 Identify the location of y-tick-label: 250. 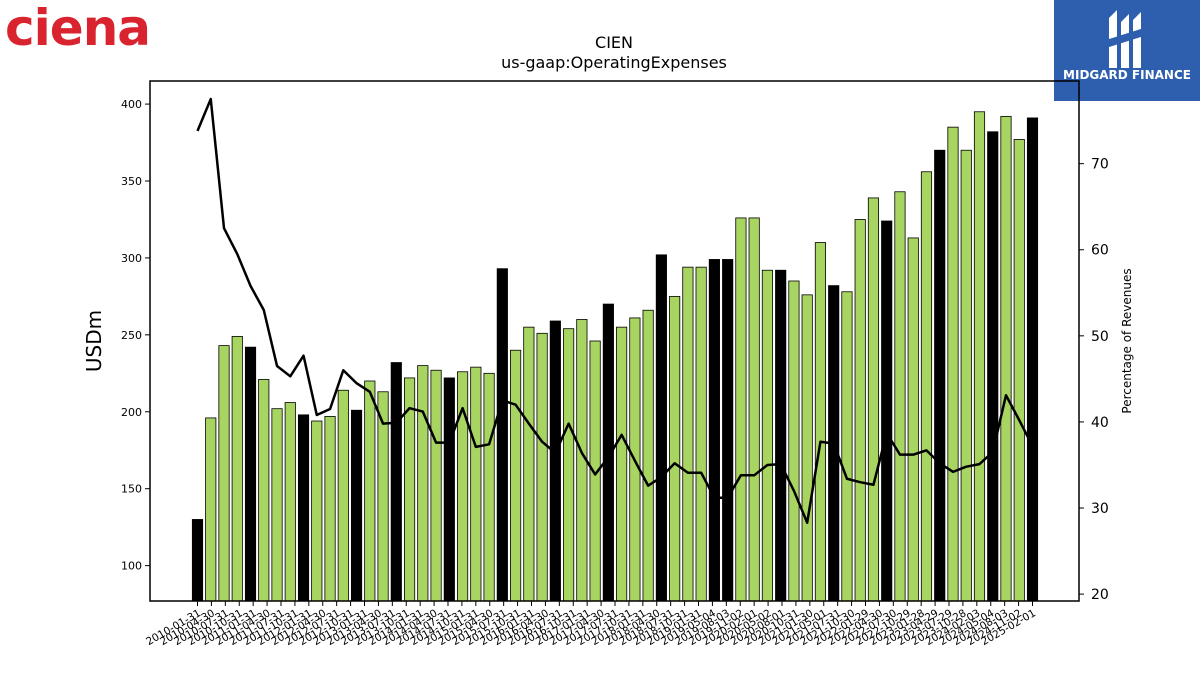
(131, 335).